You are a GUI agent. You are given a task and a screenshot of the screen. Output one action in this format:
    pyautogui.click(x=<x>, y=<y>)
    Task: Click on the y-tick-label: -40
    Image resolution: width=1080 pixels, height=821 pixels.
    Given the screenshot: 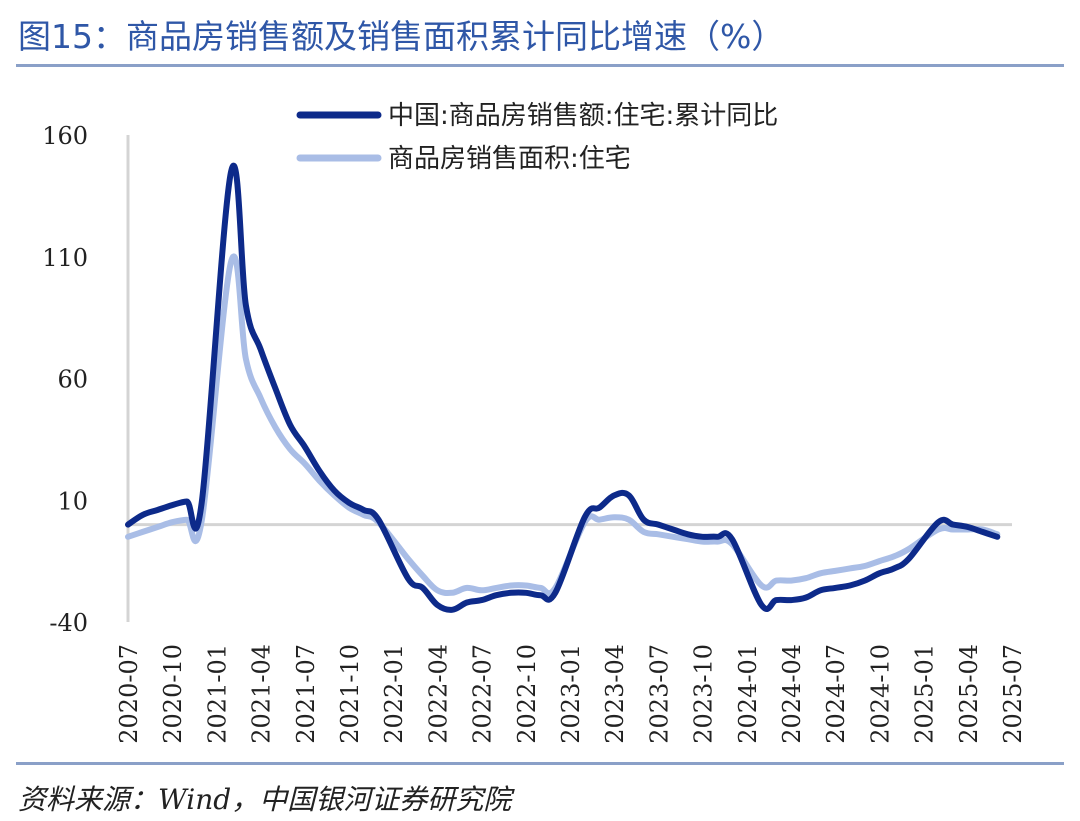 What is the action you would take?
    pyautogui.click(x=68, y=623)
    